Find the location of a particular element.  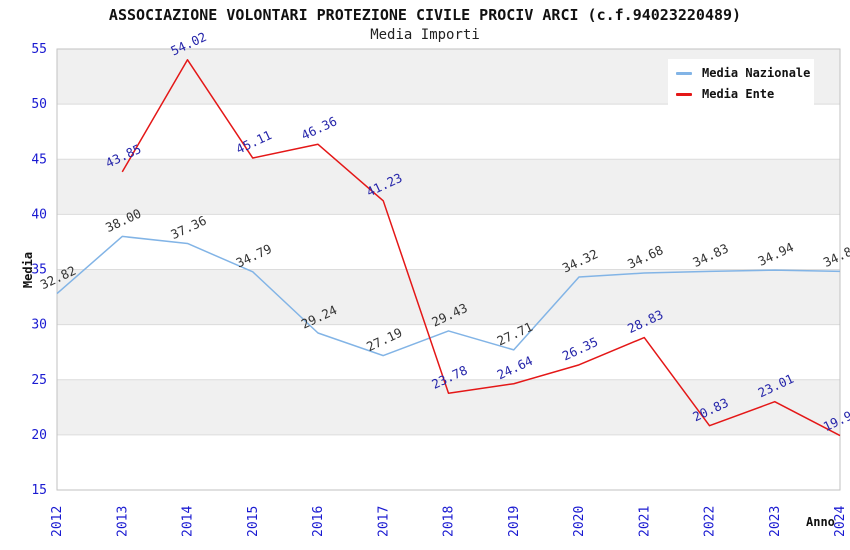

y-tick-label: 25 is located at coordinates (39, 380).